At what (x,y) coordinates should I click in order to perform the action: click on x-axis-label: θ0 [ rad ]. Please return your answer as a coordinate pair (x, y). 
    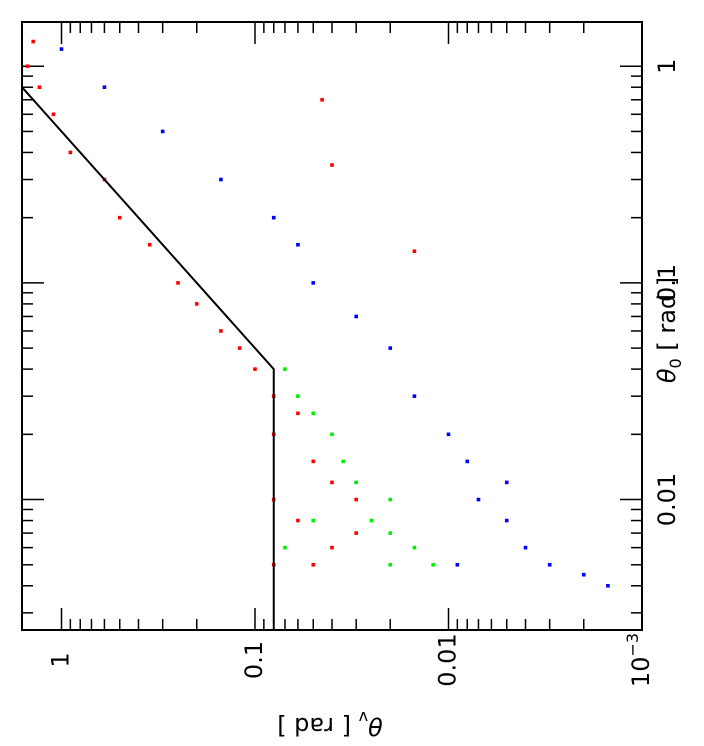
    Looking at the image, I should click on (669, 330).